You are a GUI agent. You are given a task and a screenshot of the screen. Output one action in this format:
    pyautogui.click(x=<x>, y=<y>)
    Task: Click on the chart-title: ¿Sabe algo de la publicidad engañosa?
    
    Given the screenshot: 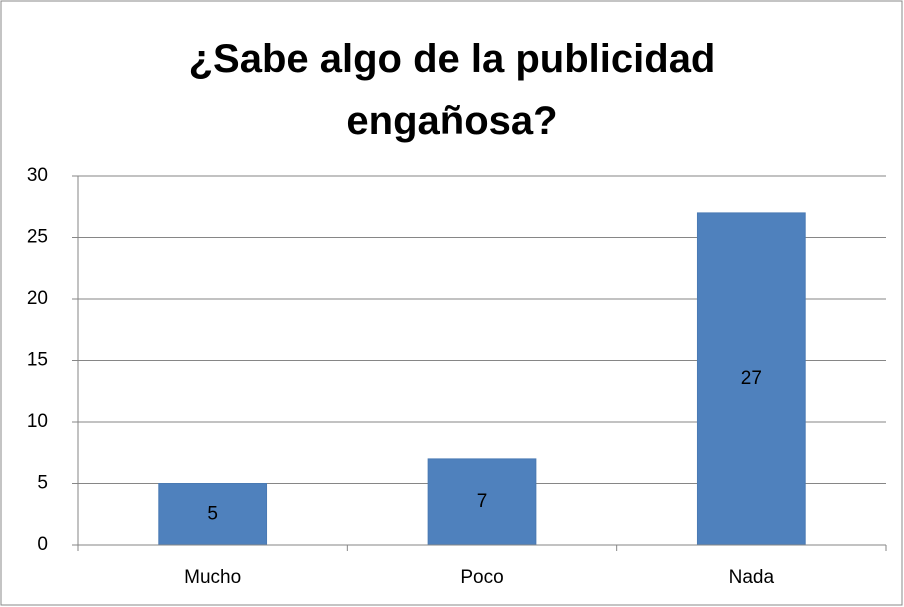 What is the action you would take?
    pyautogui.click(x=452, y=90)
    